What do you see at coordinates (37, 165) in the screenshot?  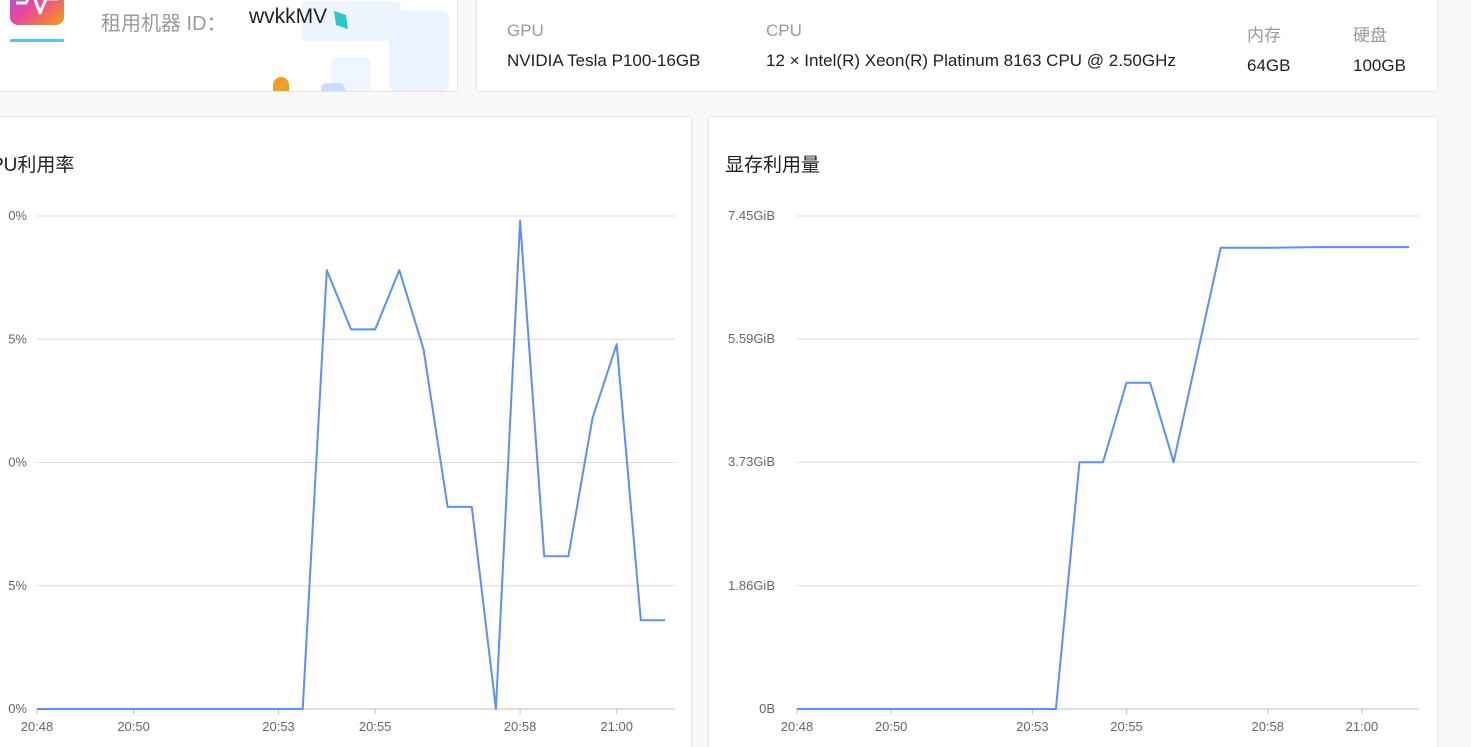 I see `chart-title: PU利用率` at bounding box center [37, 165].